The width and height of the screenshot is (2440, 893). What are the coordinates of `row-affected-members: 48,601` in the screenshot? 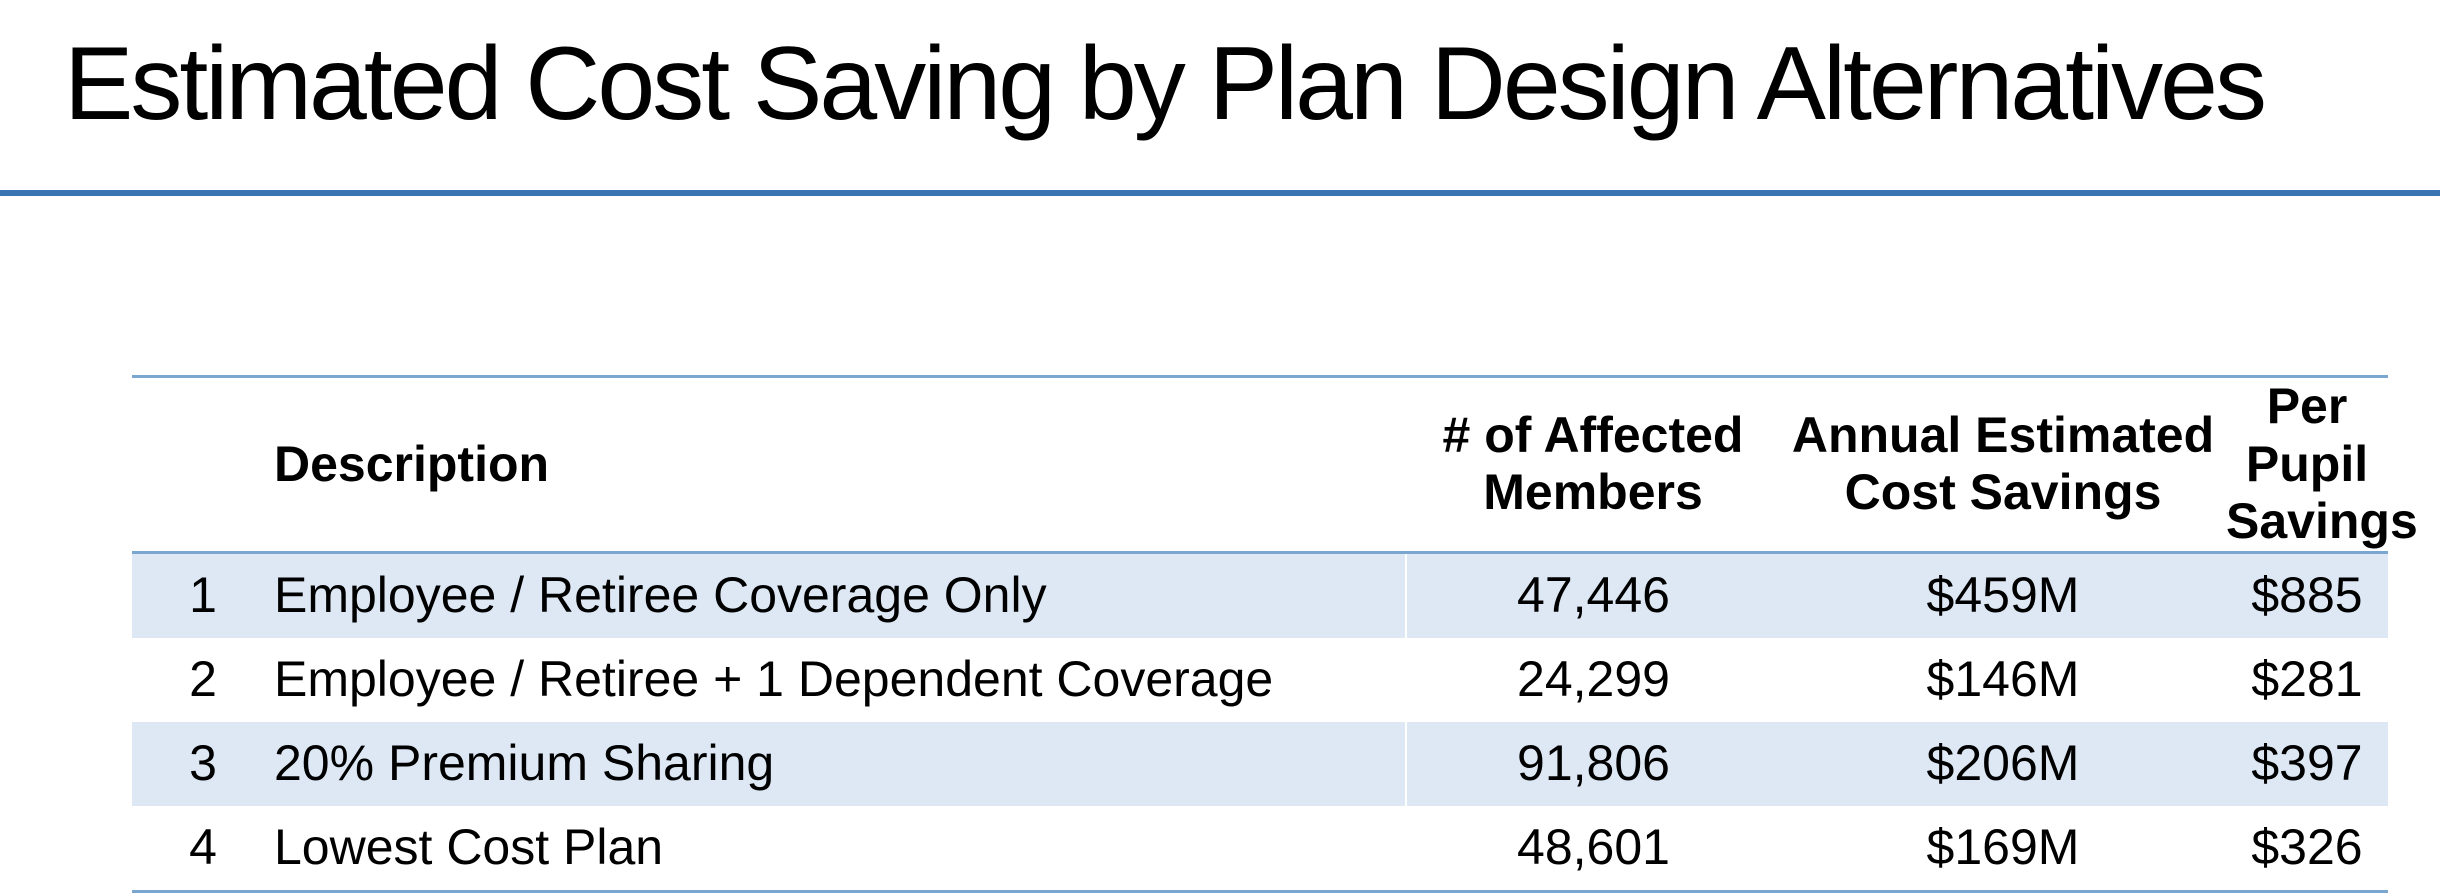 It's located at (1593, 849).